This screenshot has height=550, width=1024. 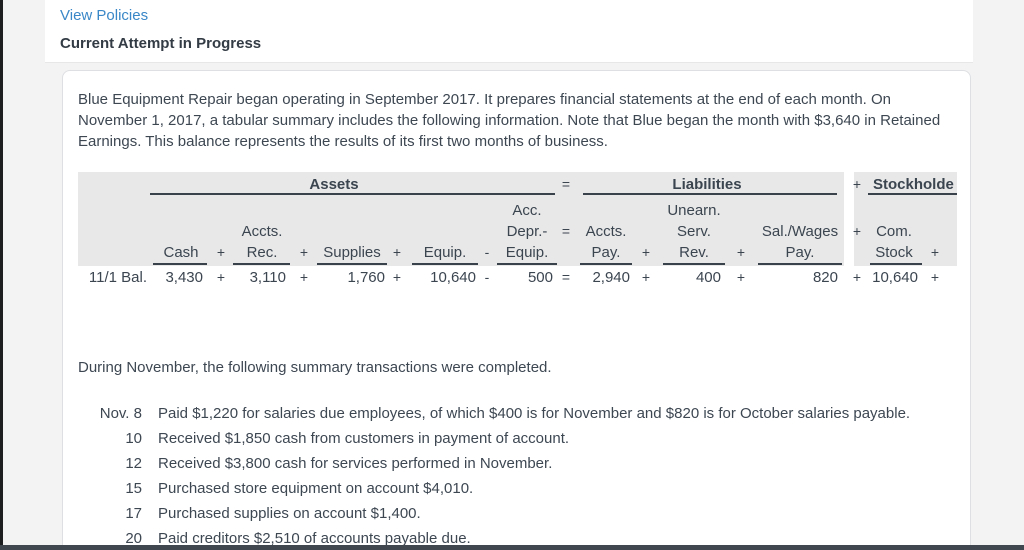 What do you see at coordinates (289, 513) in the screenshot?
I see `transaction-description: Purchased supplies on account $1,400.` at bounding box center [289, 513].